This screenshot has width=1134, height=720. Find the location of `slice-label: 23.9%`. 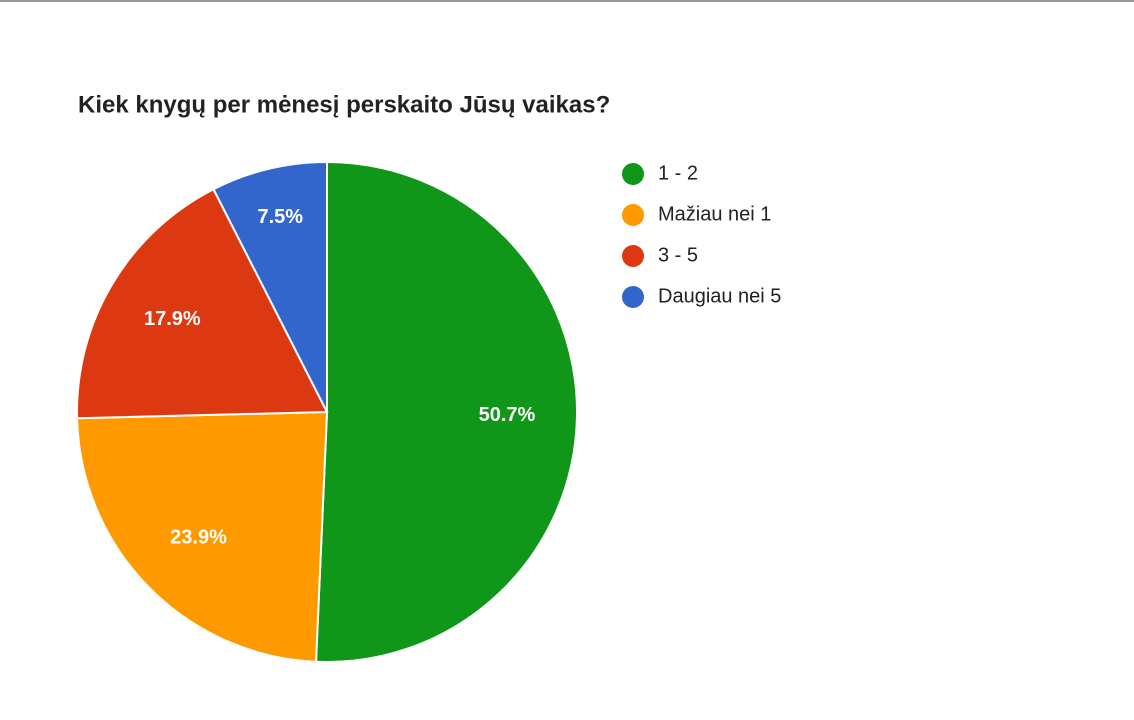

slice-label: 23.9% is located at coordinates (198, 537).